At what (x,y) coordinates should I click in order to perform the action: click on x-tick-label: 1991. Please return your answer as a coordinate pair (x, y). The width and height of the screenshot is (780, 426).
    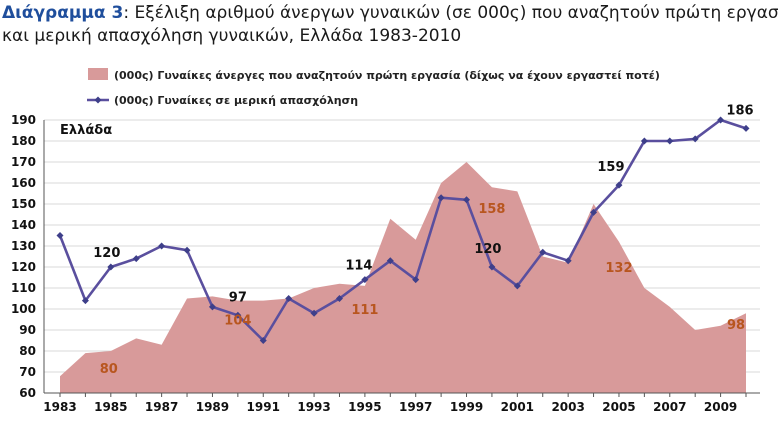
    Looking at the image, I should click on (263, 407).